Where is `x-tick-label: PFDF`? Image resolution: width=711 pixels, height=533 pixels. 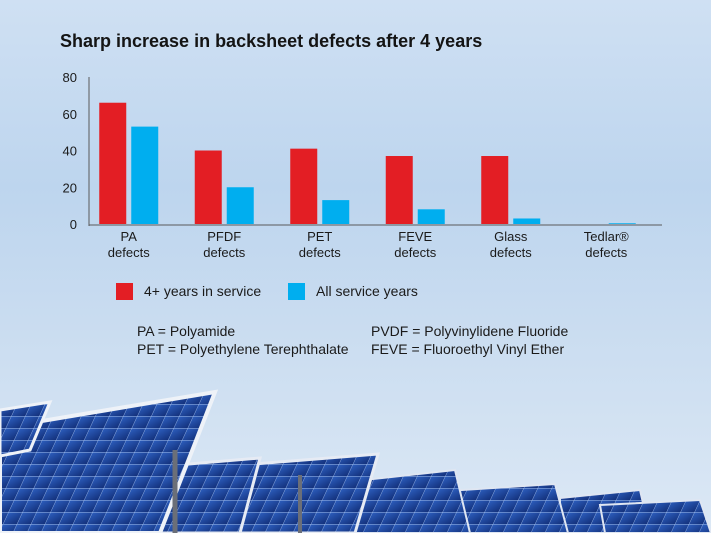
x-tick-label: PFDF is located at coordinates (224, 236).